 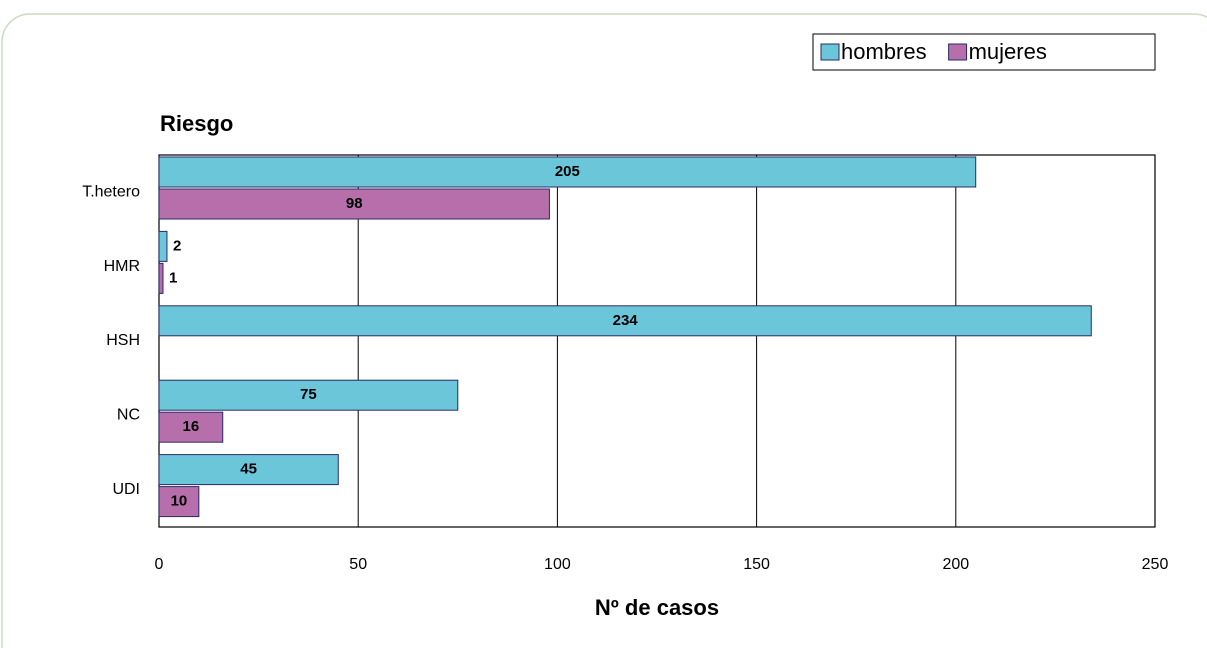 I want to click on data-label: 234, so click(x=626, y=320).